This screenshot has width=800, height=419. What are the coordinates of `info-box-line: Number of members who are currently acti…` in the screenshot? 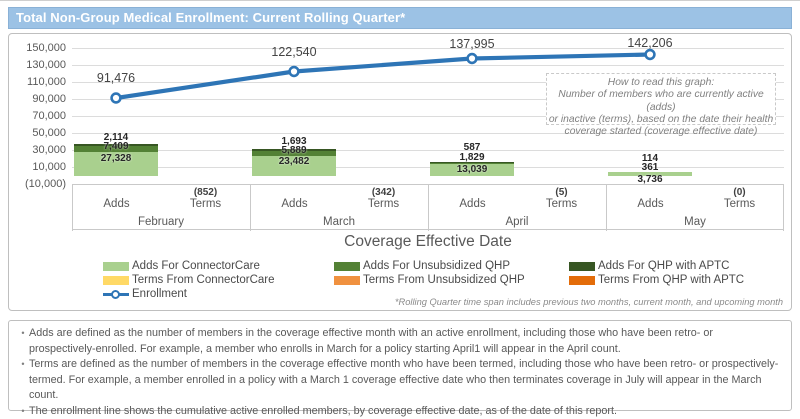 It's located at (661, 101).